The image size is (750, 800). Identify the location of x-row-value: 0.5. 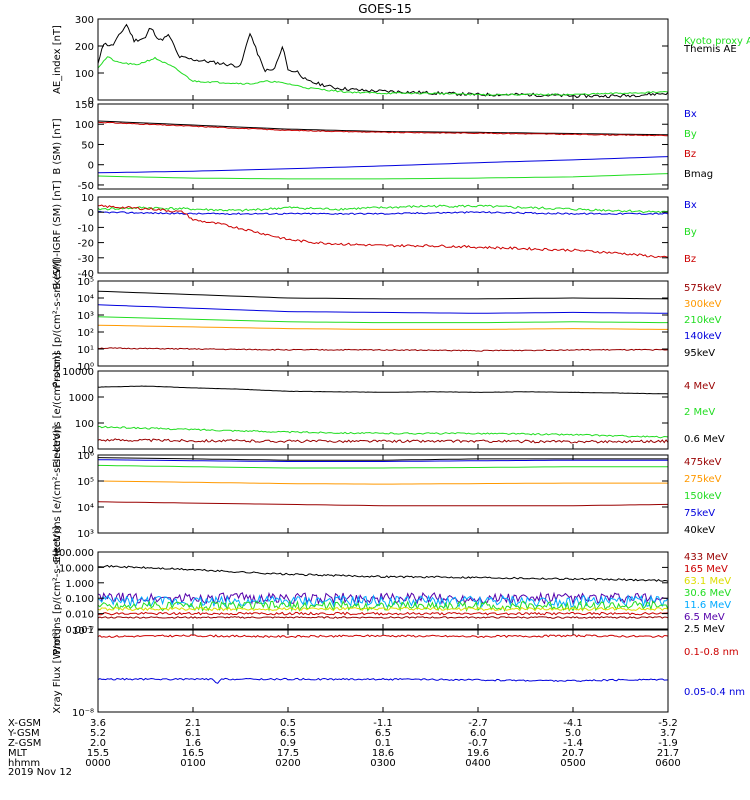
(288, 723).